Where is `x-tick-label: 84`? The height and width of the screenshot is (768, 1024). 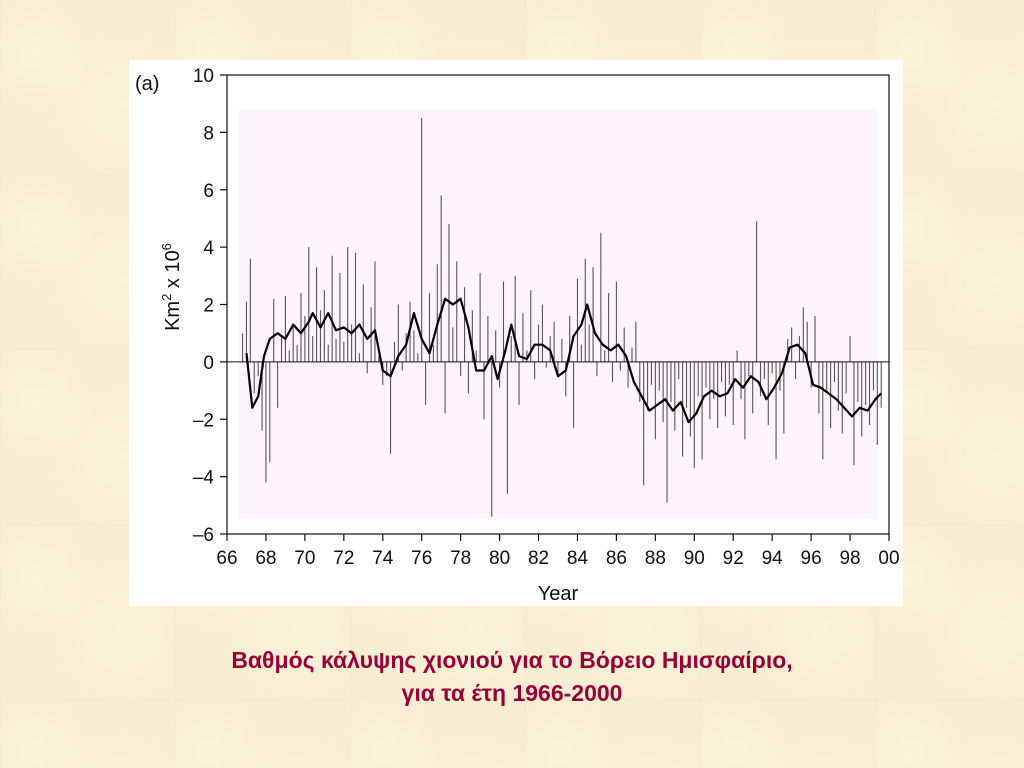
x-tick-label: 84 is located at coordinates (578, 558).